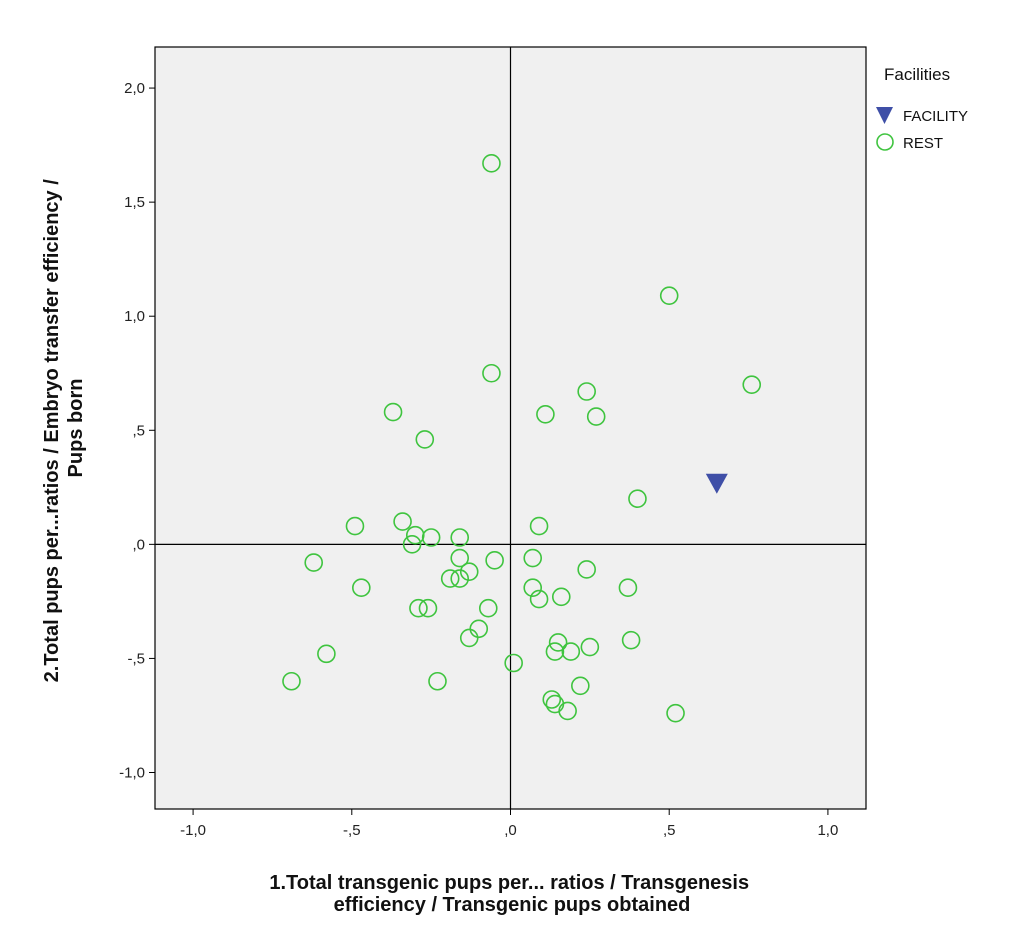 The image size is (1029, 948). Describe the element at coordinates (716, 483) in the screenshot. I see `data-point-facility` at that location.